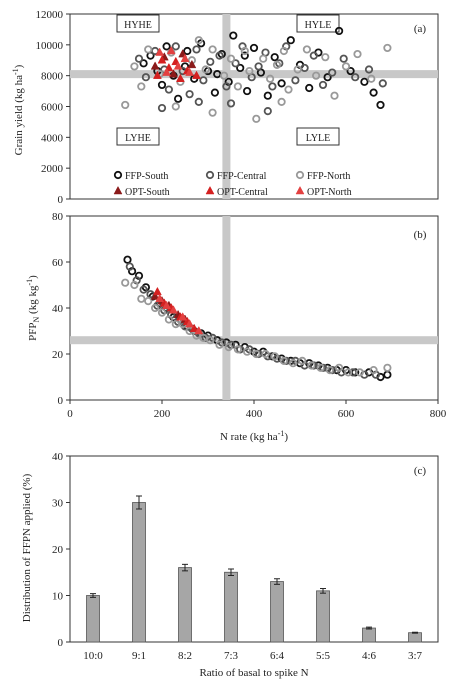  I want to click on legend-marker, so click(210, 190).